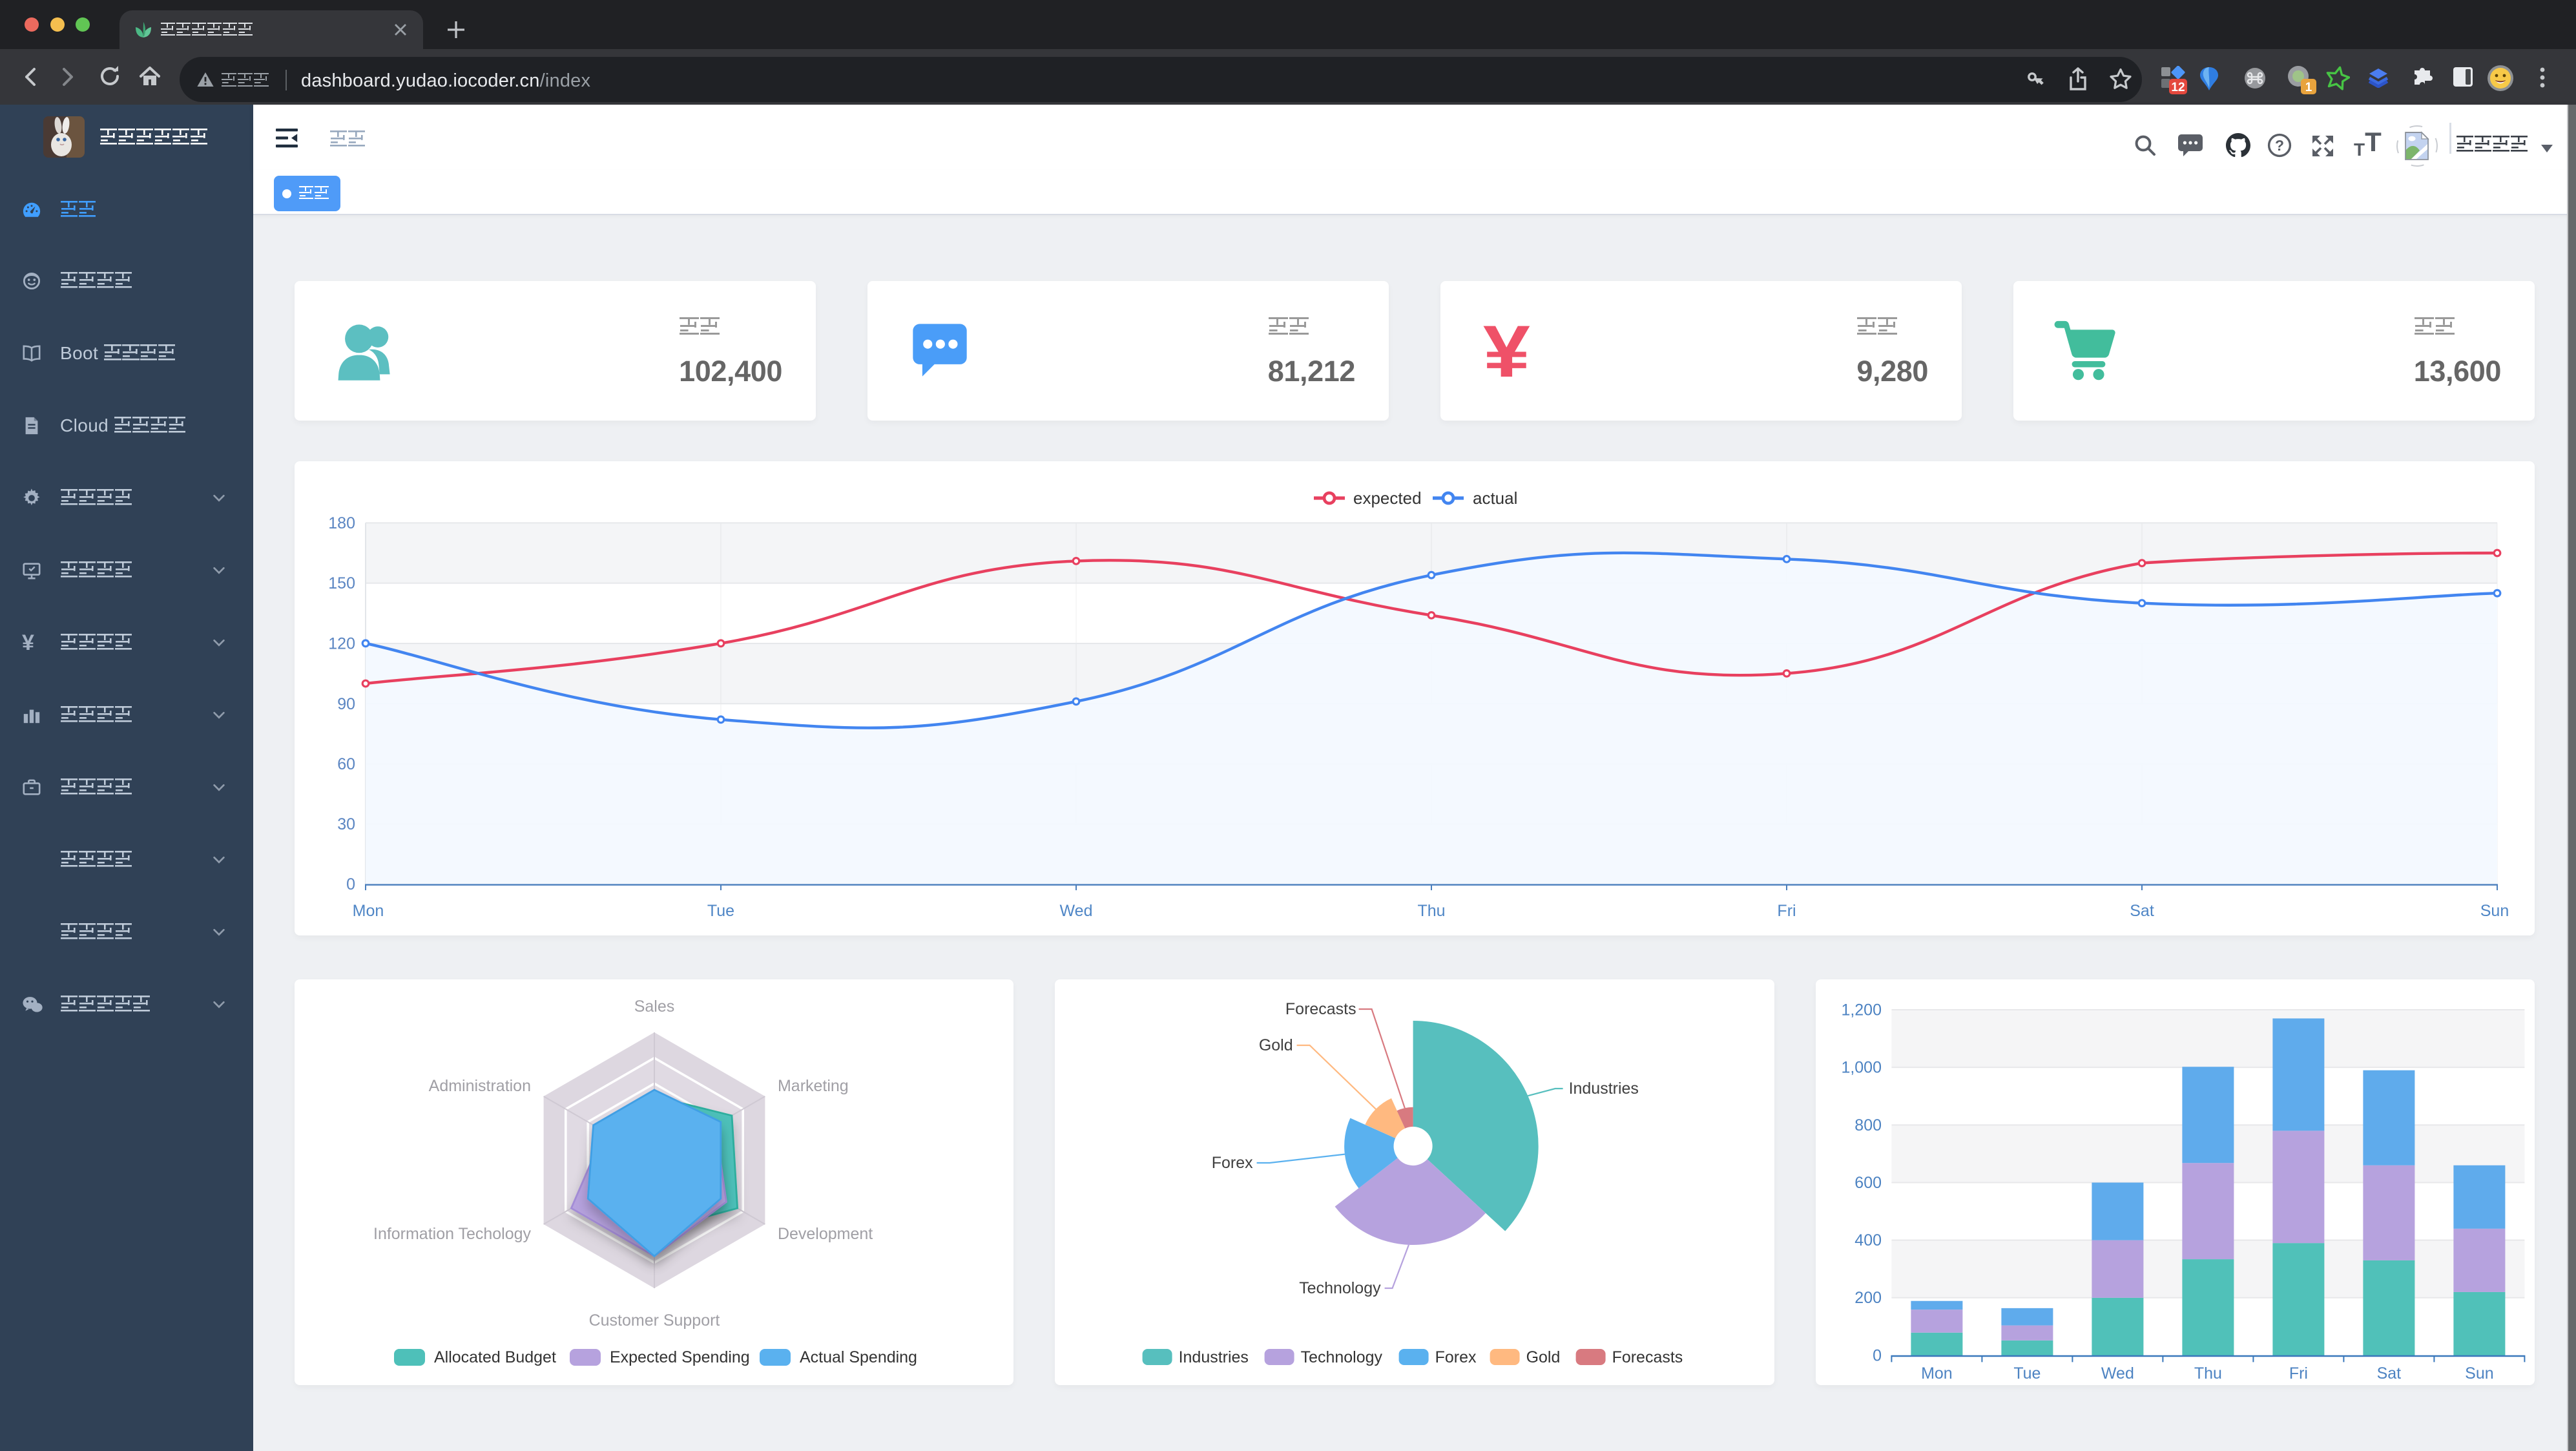  Describe the element at coordinates (452, 1234) in the screenshot. I see `svg-text: Information Techology` at that location.